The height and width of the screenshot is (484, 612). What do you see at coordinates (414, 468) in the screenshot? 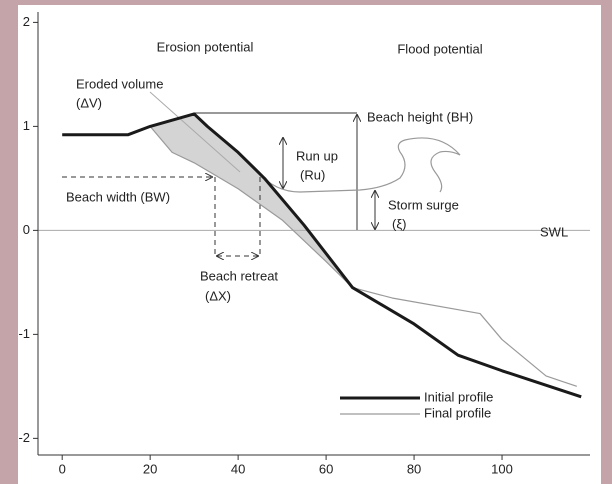
I see `x-tick-label: 80` at bounding box center [414, 468].